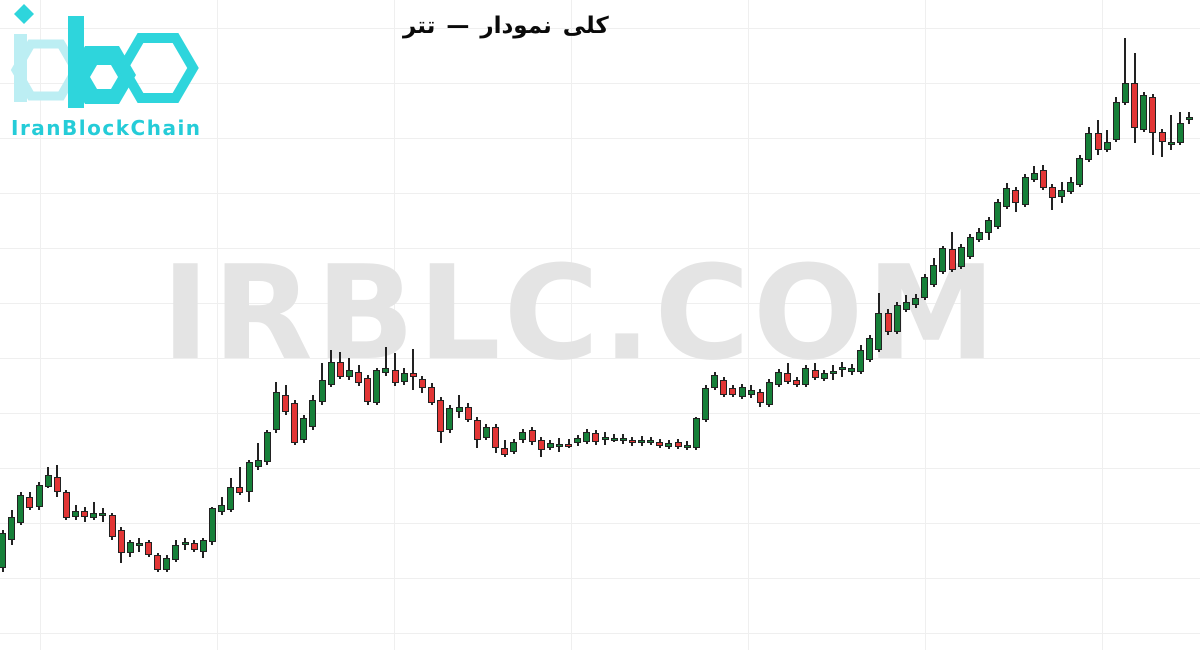  What do you see at coordinates (106, 128) in the screenshot?
I see `brand-name: IranBlockChain` at bounding box center [106, 128].